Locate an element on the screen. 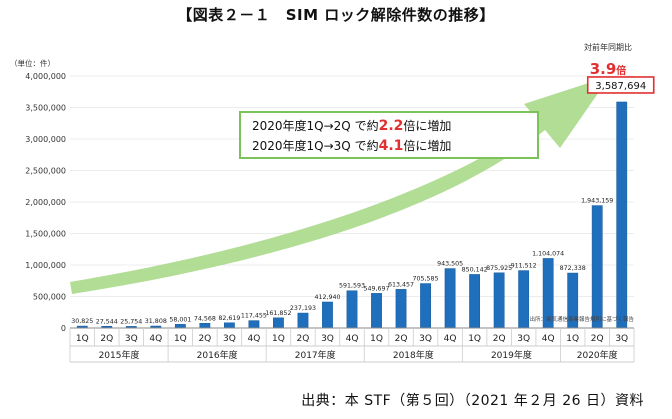  data-label: 25,754 is located at coordinates (131, 321).